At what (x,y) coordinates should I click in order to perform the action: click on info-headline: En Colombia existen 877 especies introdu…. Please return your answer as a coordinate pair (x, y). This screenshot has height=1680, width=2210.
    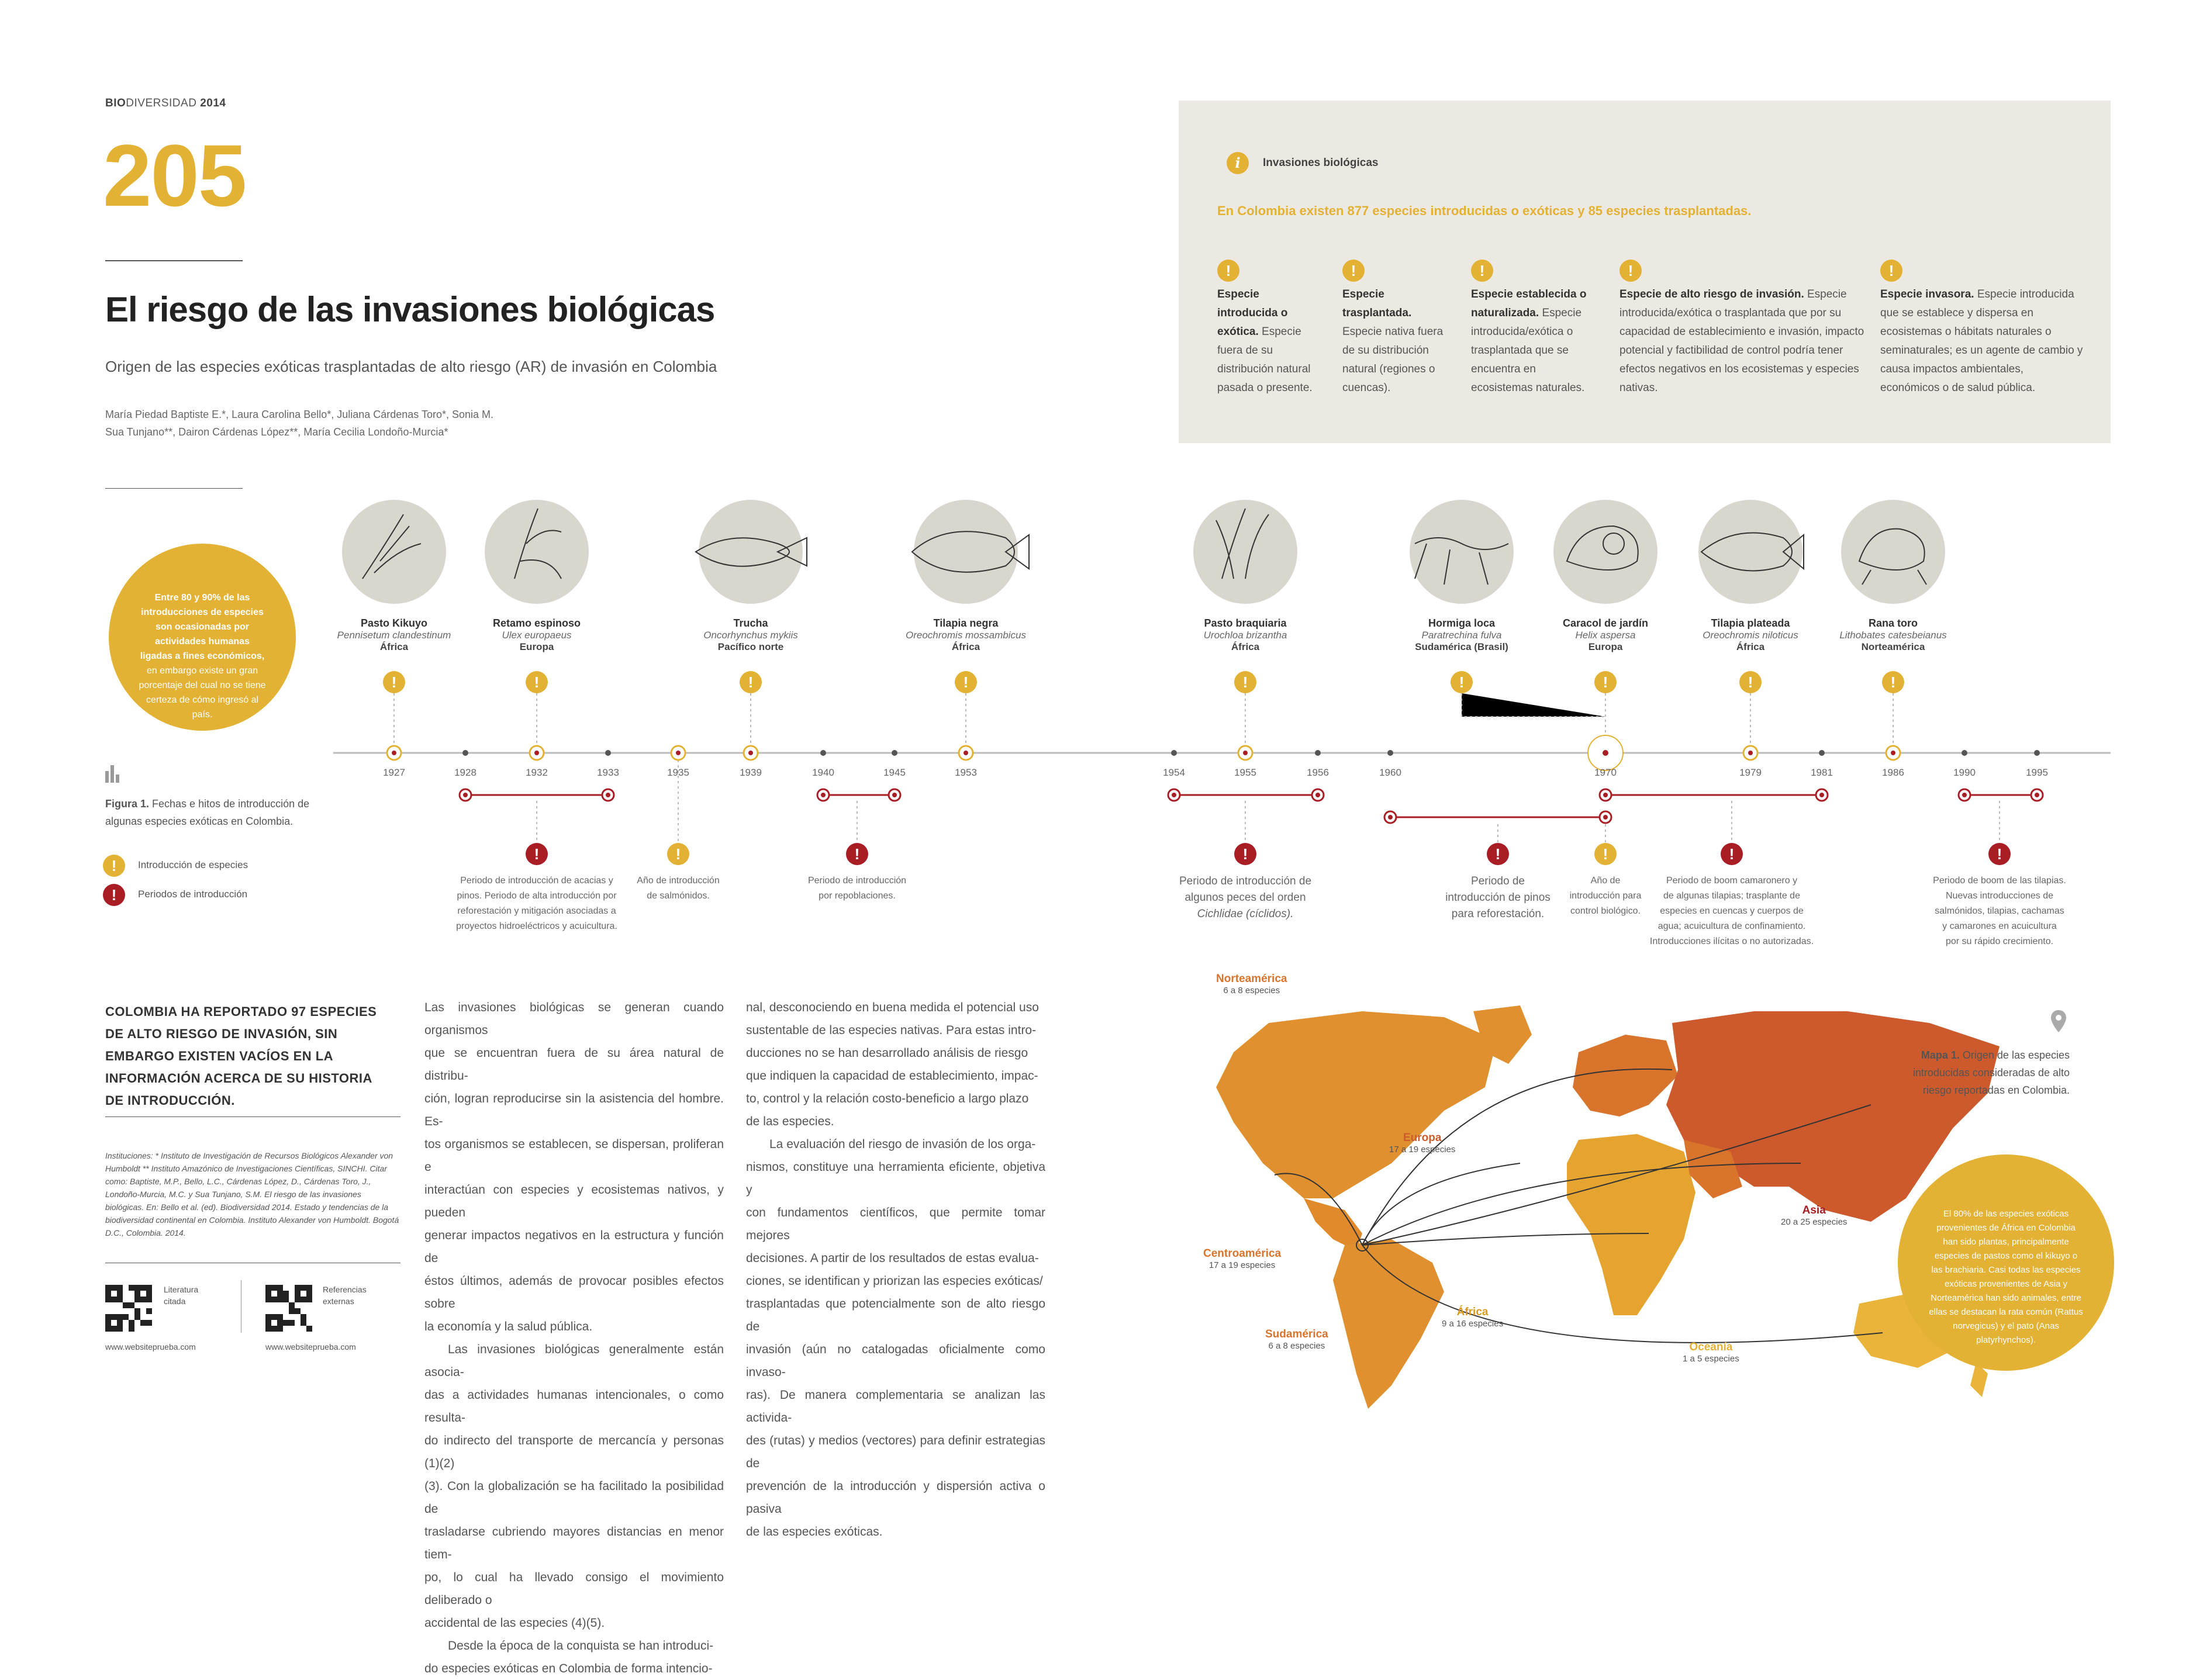
    Looking at the image, I should click on (1484, 210).